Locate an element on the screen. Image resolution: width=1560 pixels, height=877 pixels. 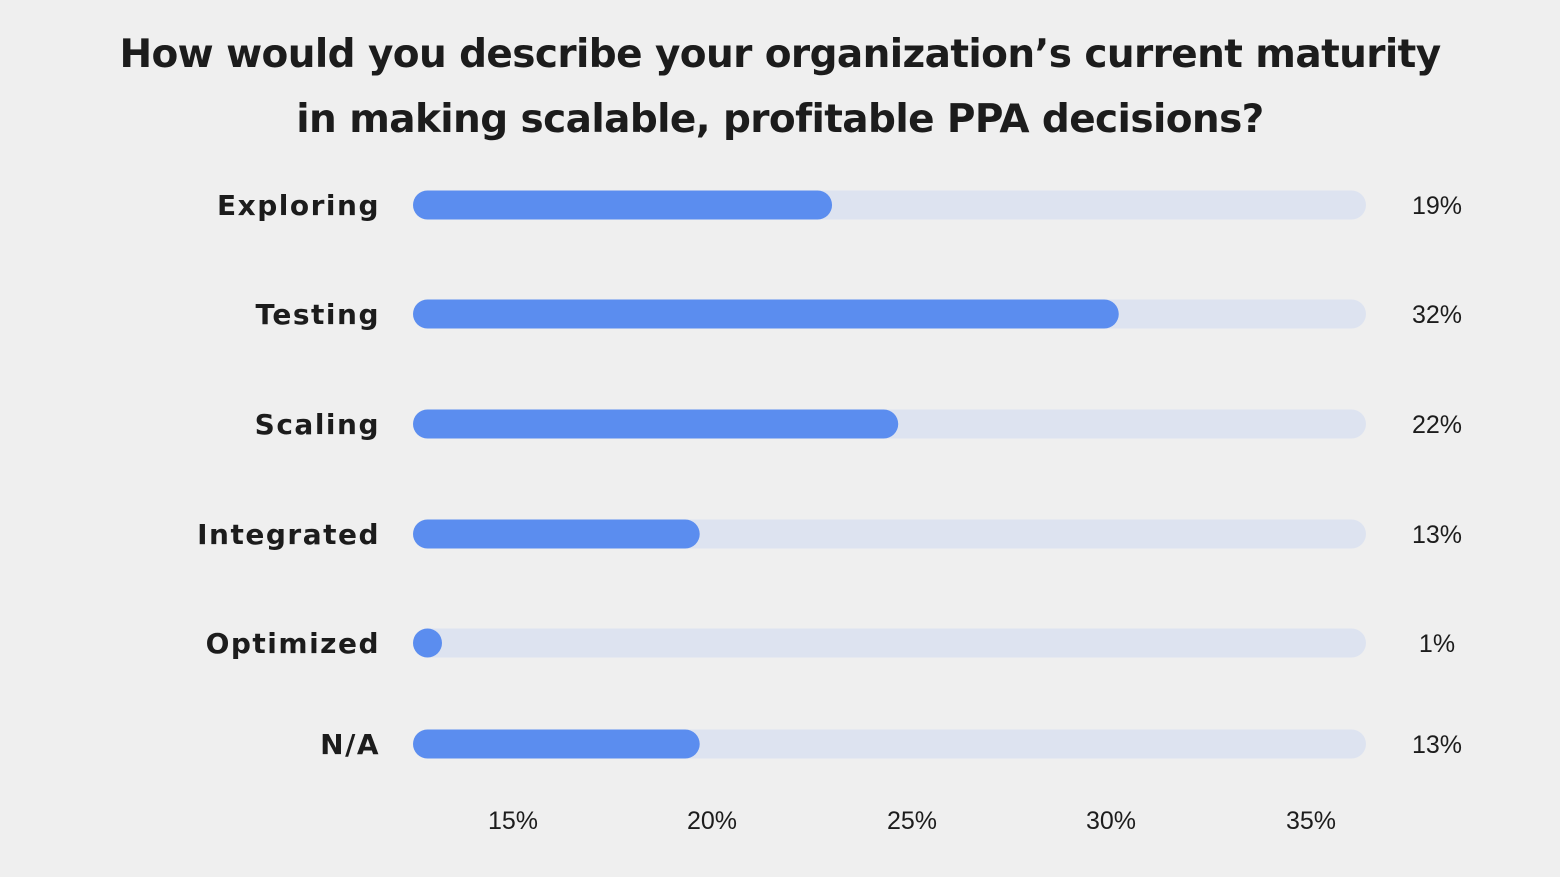
value-label-scaling: 22% is located at coordinates (1437, 425).